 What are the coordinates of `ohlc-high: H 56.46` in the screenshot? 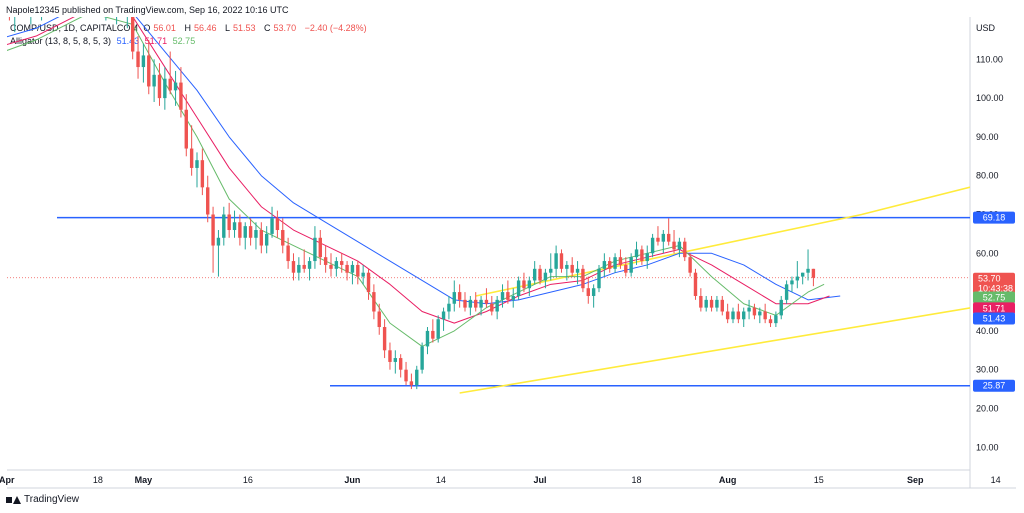 It's located at (201, 28).